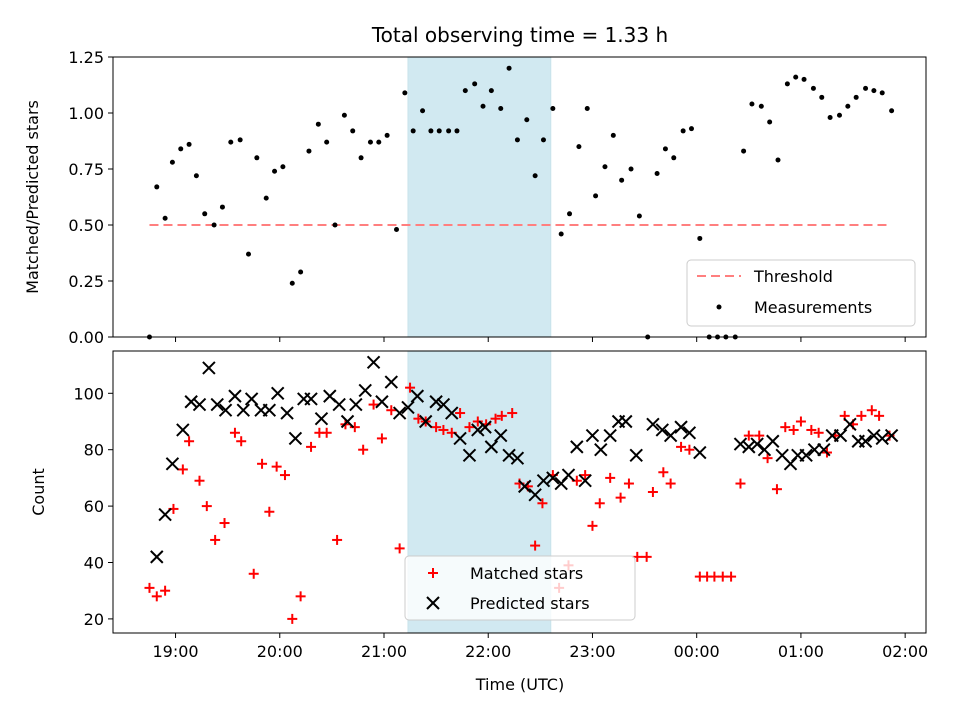 This screenshot has width=960, height=725. I want to click on x-tick-label: 21:00, so click(384, 651).